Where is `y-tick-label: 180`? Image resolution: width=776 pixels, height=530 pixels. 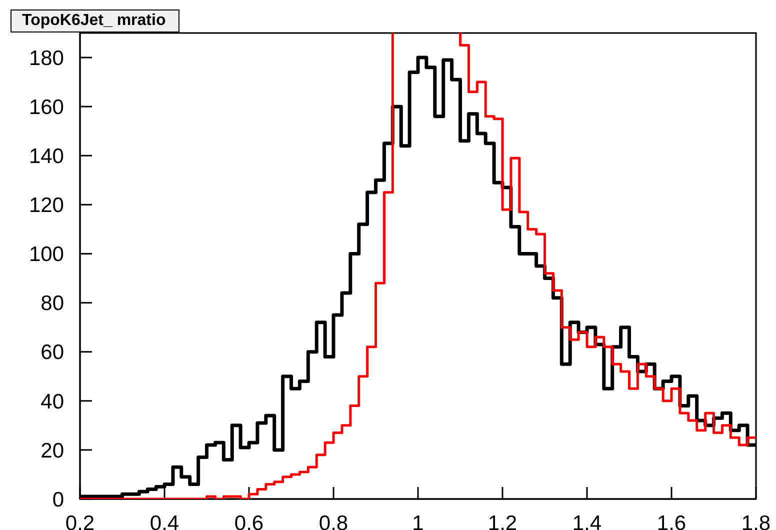
y-tick-label: 180 is located at coordinates (46, 58).